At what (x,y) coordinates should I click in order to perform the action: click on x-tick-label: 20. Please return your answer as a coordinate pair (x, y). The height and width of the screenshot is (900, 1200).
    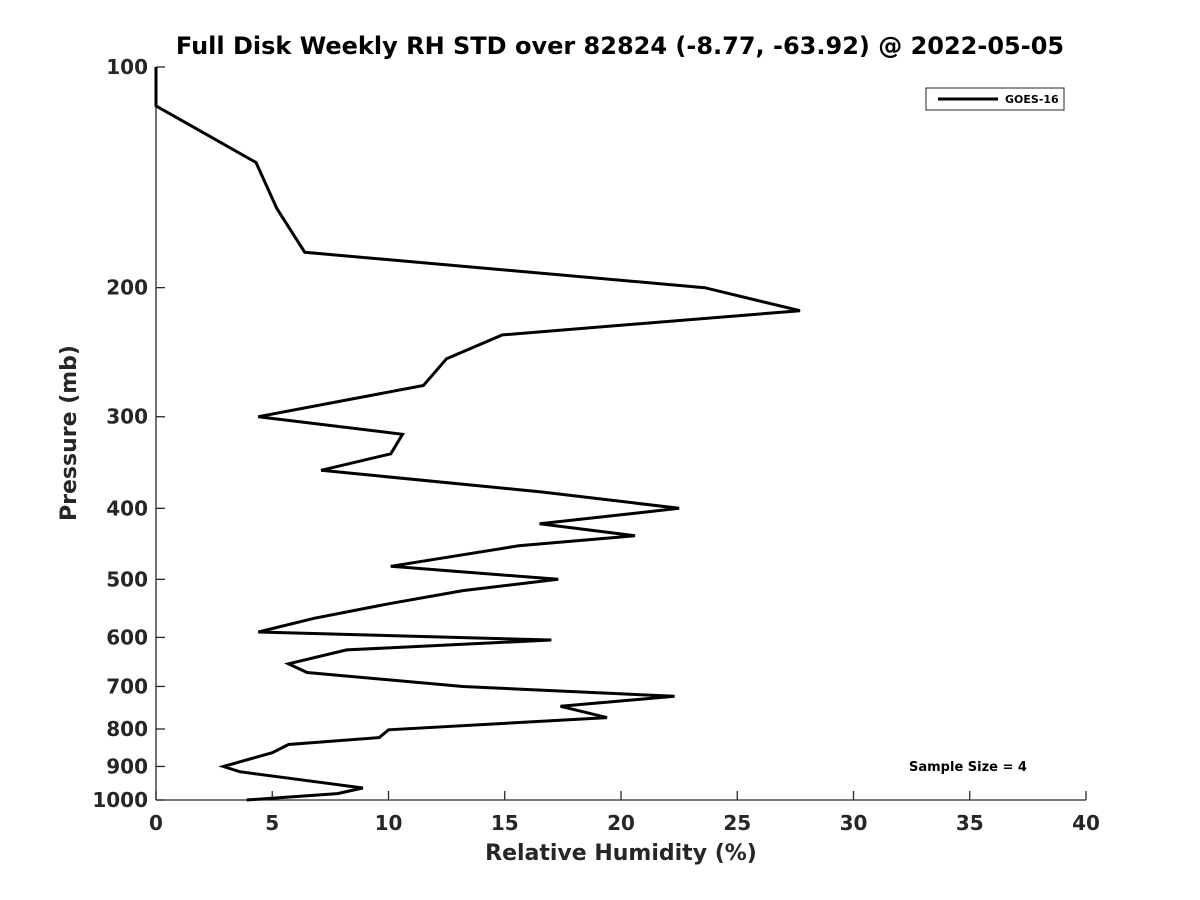
    Looking at the image, I should click on (621, 823).